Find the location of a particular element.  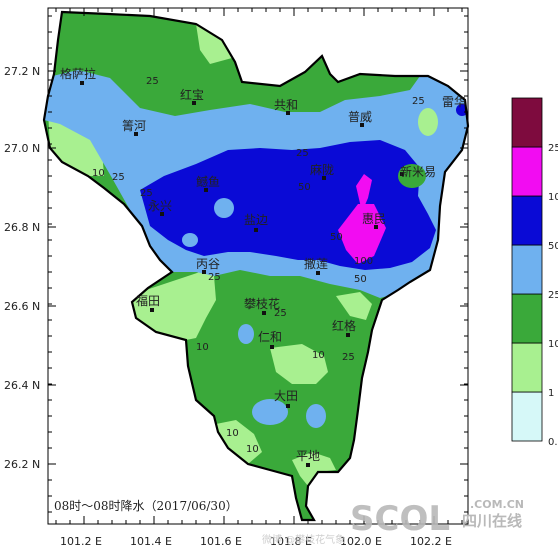

legend-level-label: 25 is located at coordinates (553, 295).